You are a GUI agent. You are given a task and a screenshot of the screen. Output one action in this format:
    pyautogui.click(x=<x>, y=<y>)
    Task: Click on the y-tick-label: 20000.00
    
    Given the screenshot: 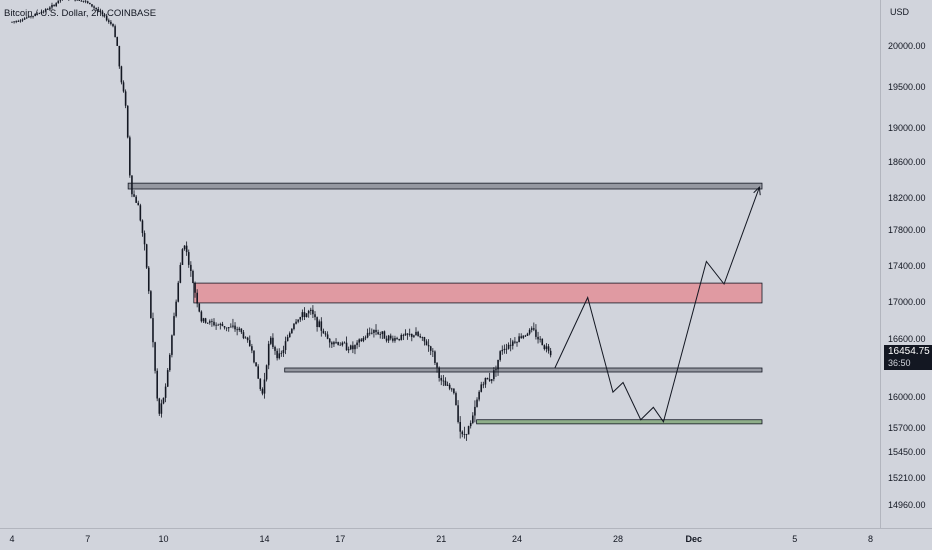 What is the action you would take?
    pyautogui.click(x=907, y=46)
    